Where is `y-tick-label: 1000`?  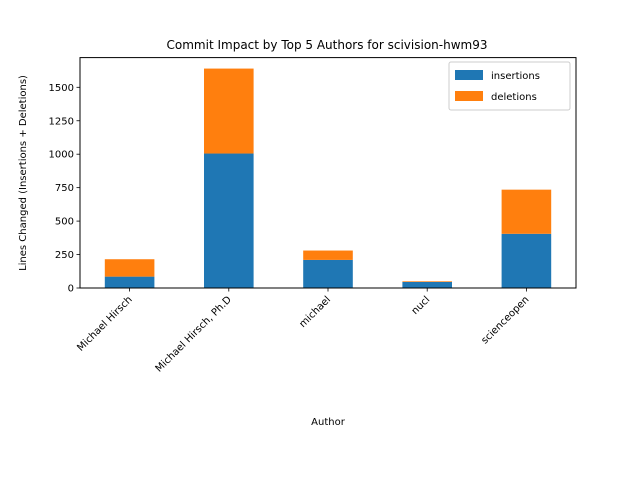 y-tick-label: 1000 is located at coordinates (61, 155).